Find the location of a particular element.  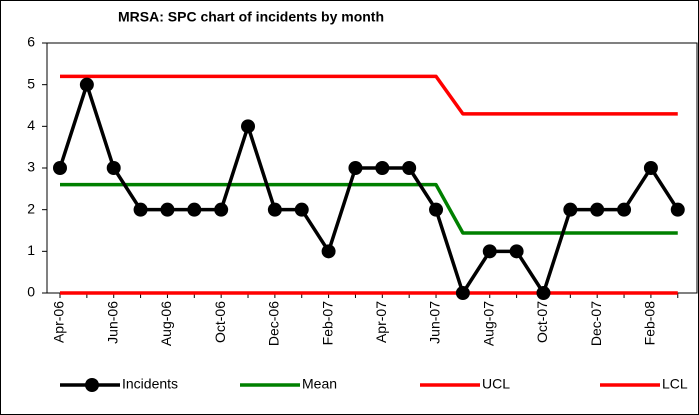

legend-label: LCL is located at coordinates (675, 384).